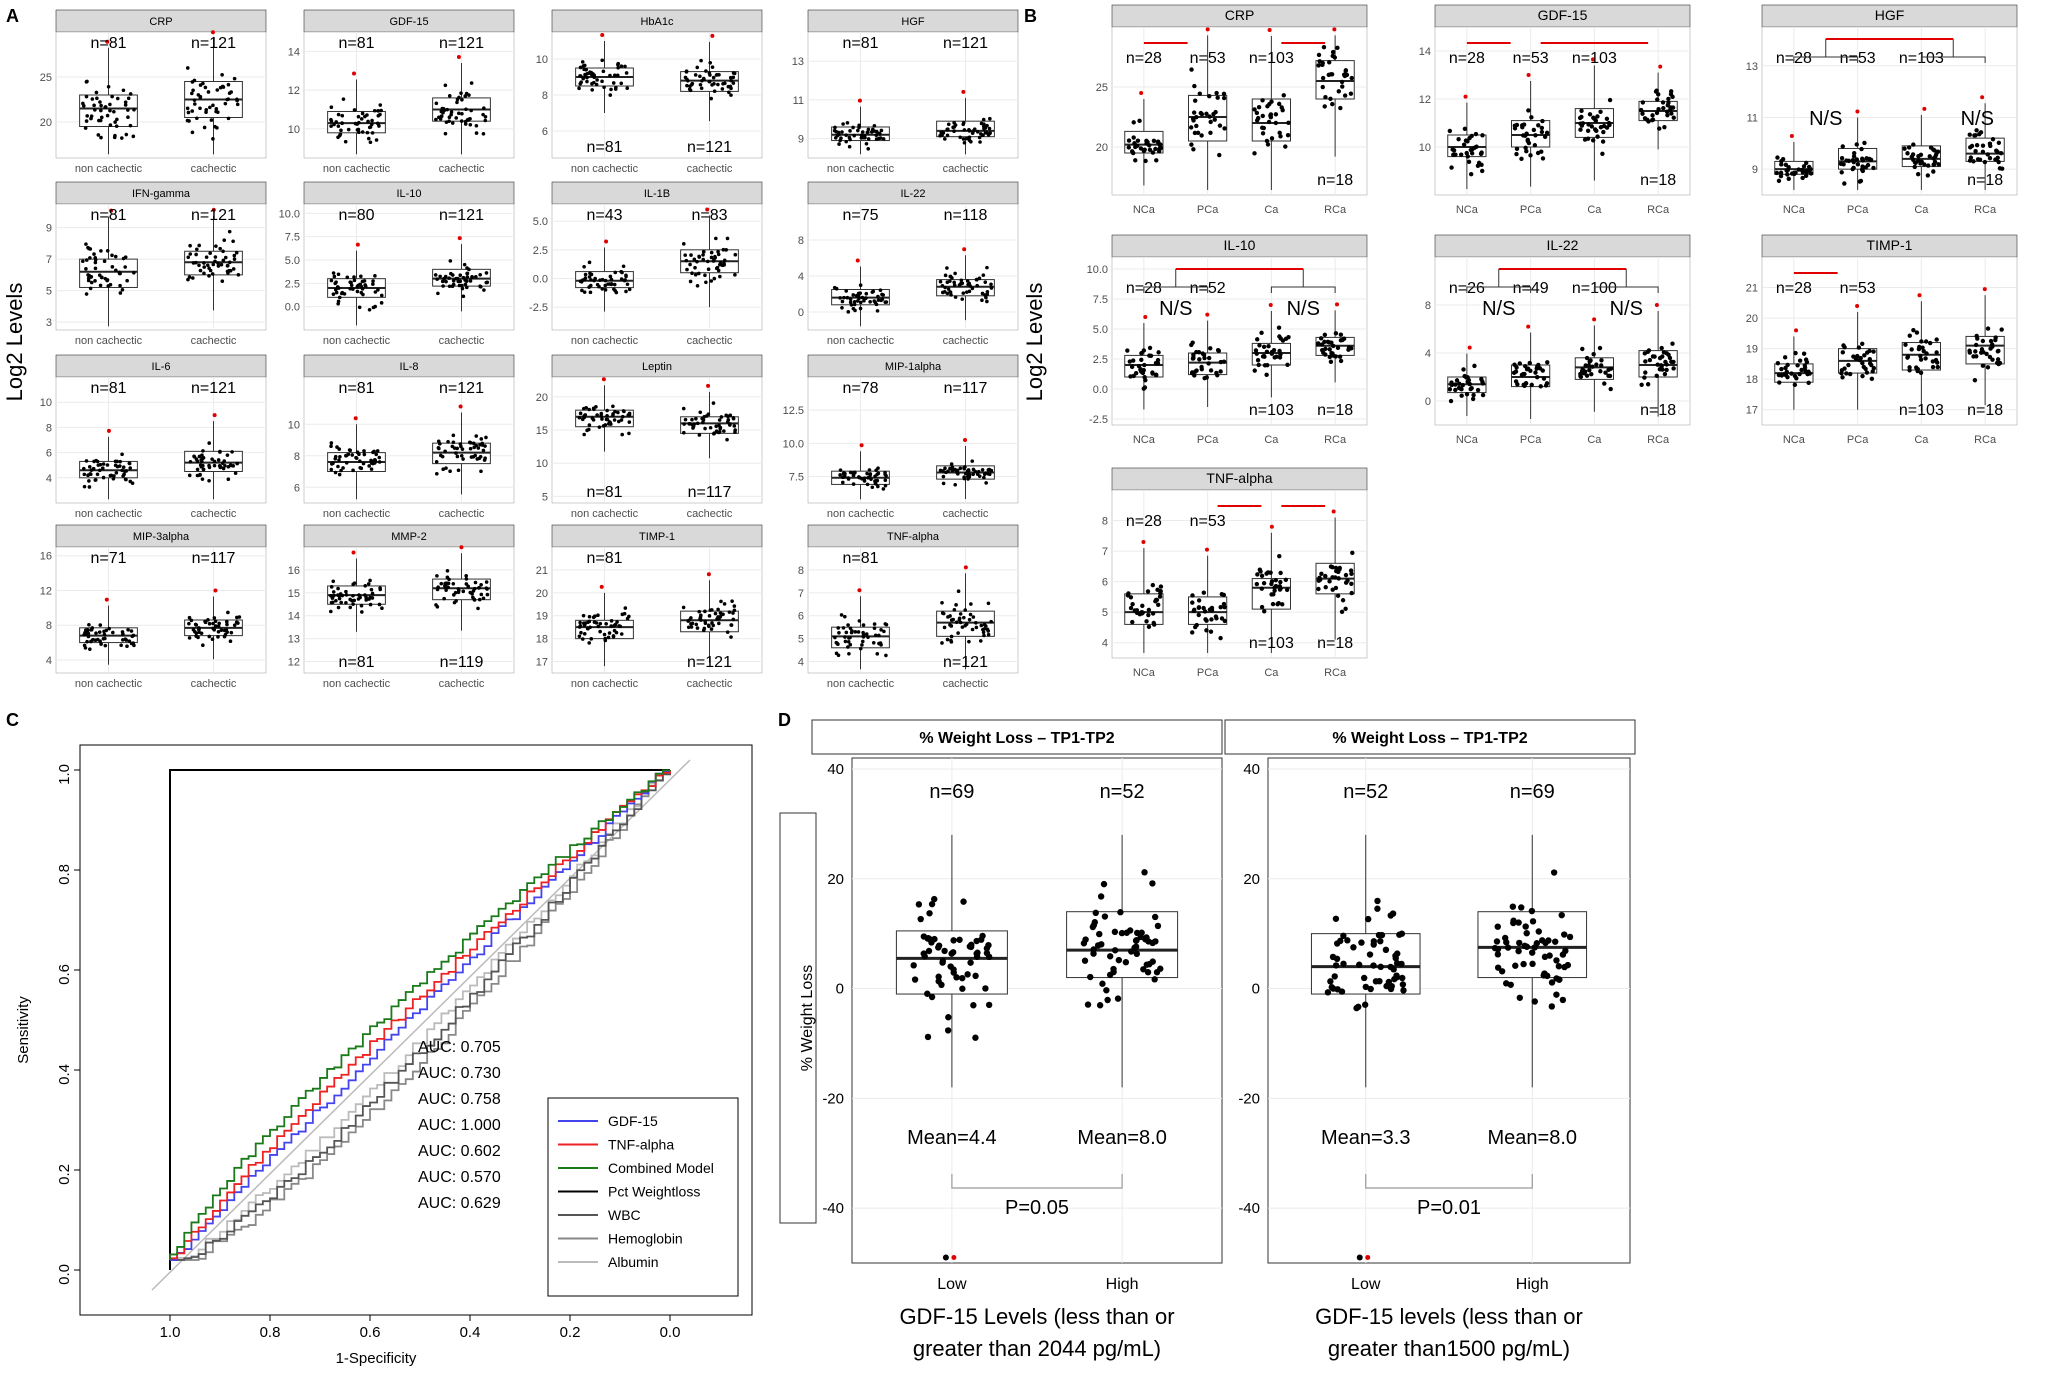 The width and height of the screenshot is (2050, 1373). Describe the element at coordinates (289, 214) in the screenshot. I see `y-tick-label: 10.0` at that location.